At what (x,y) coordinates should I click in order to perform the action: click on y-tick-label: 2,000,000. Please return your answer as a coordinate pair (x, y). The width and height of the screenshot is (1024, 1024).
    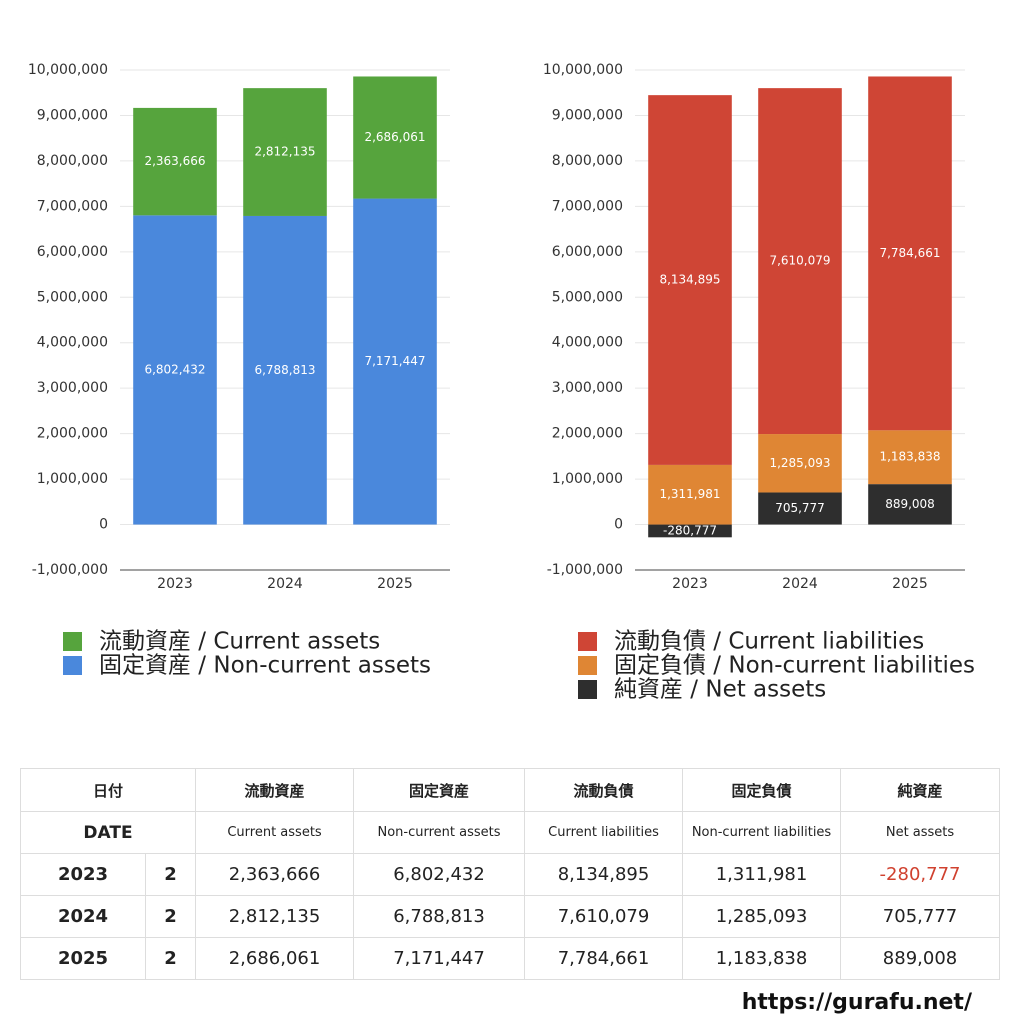
    Looking at the image, I should click on (72, 434).